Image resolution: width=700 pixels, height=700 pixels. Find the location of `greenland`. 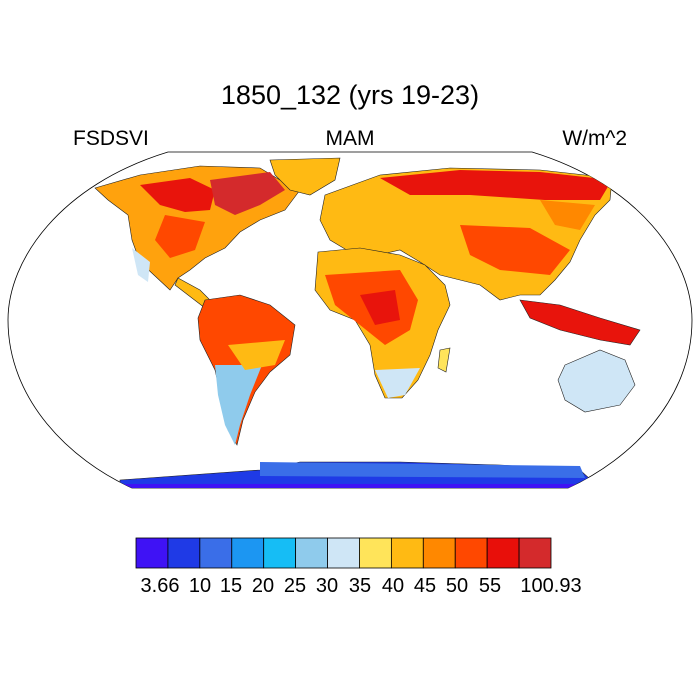

greenland is located at coordinates (305, 176).